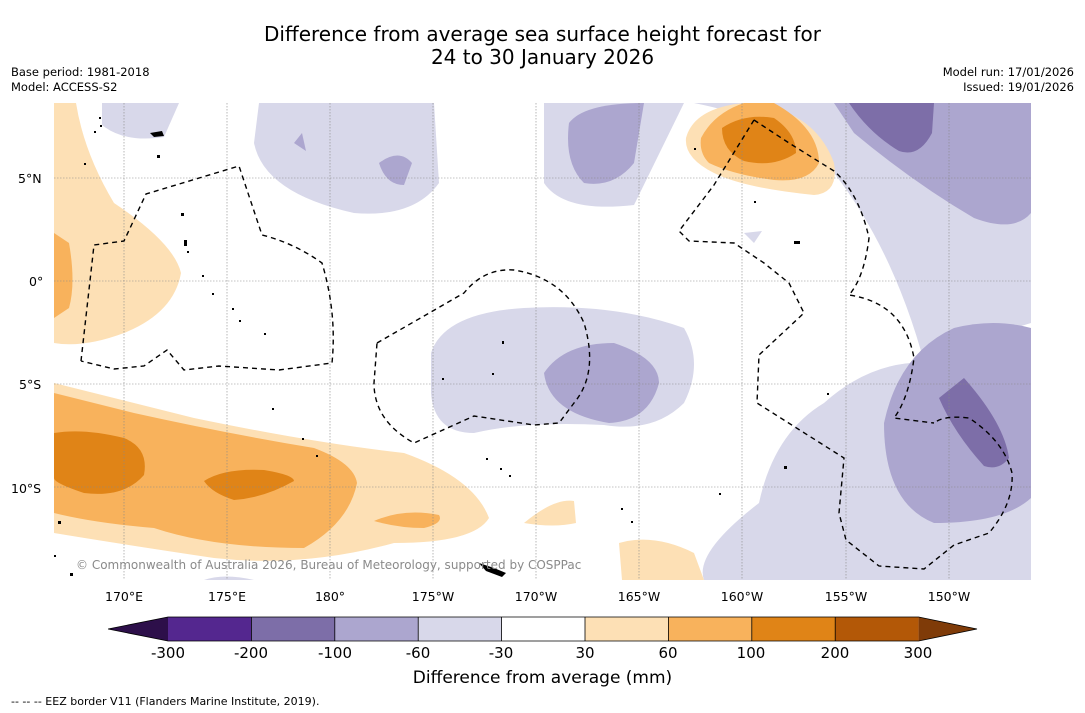  Describe the element at coordinates (536, 596) in the screenshot. I see `lon-label-170w: 170°W` at that location.